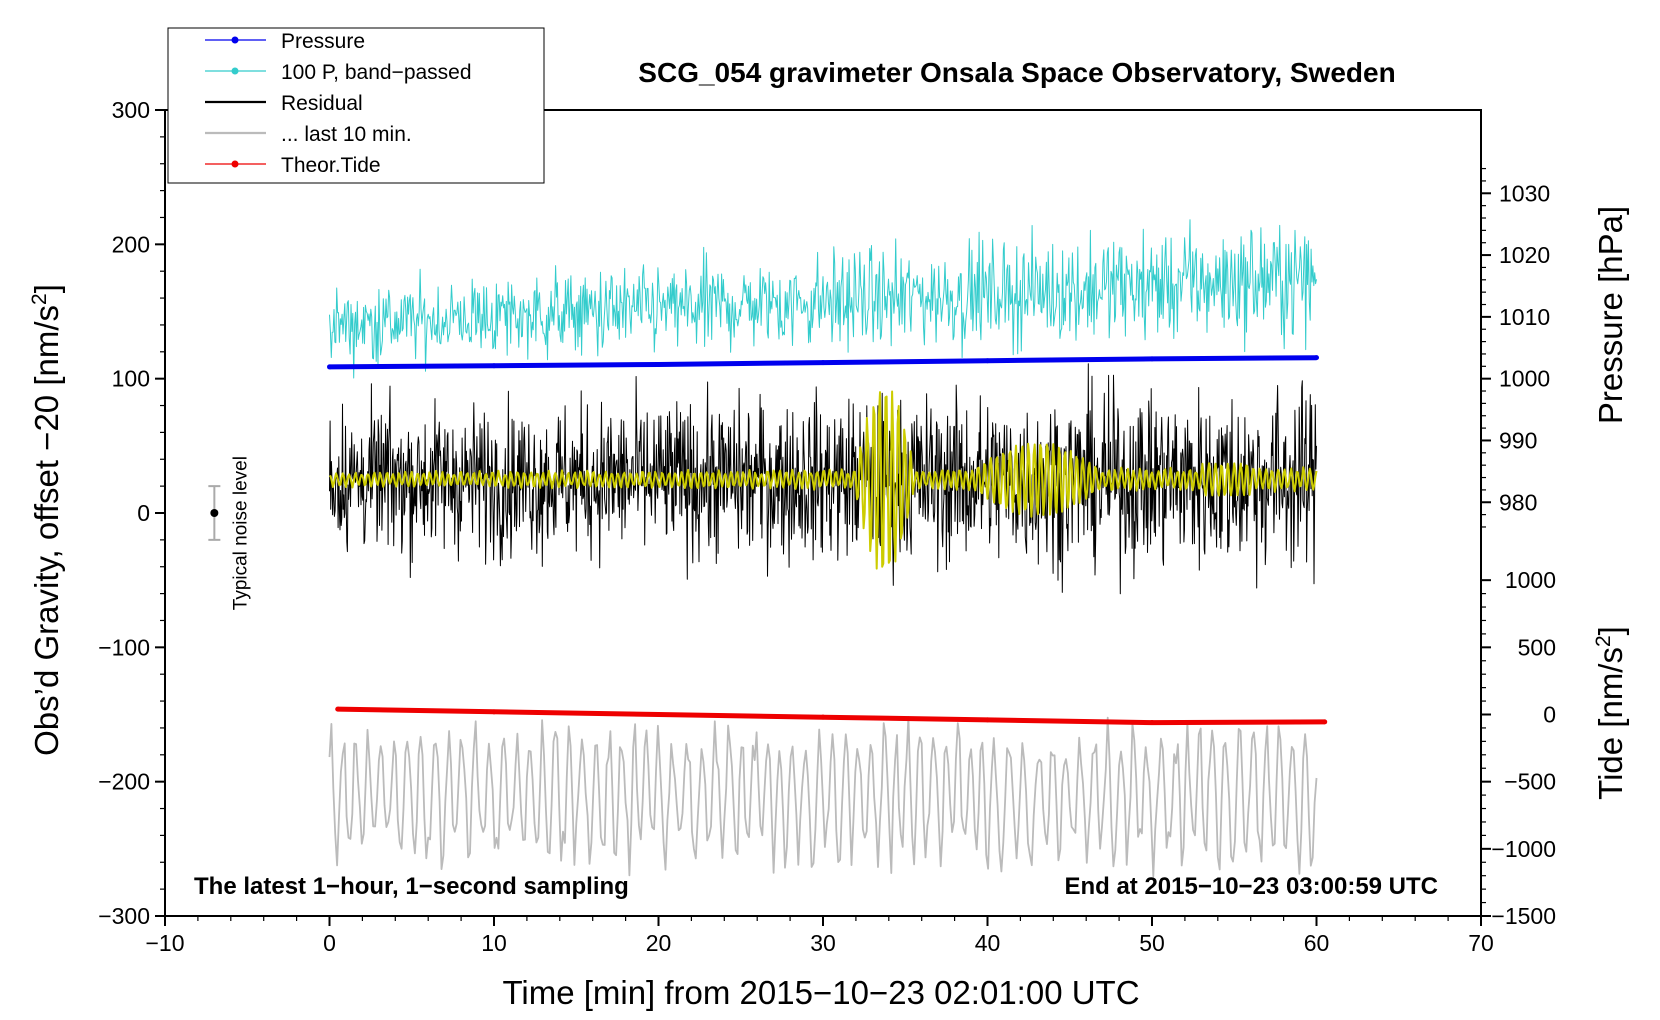  I want to click on tide-tick-label: −1500, so click(1523, 916).